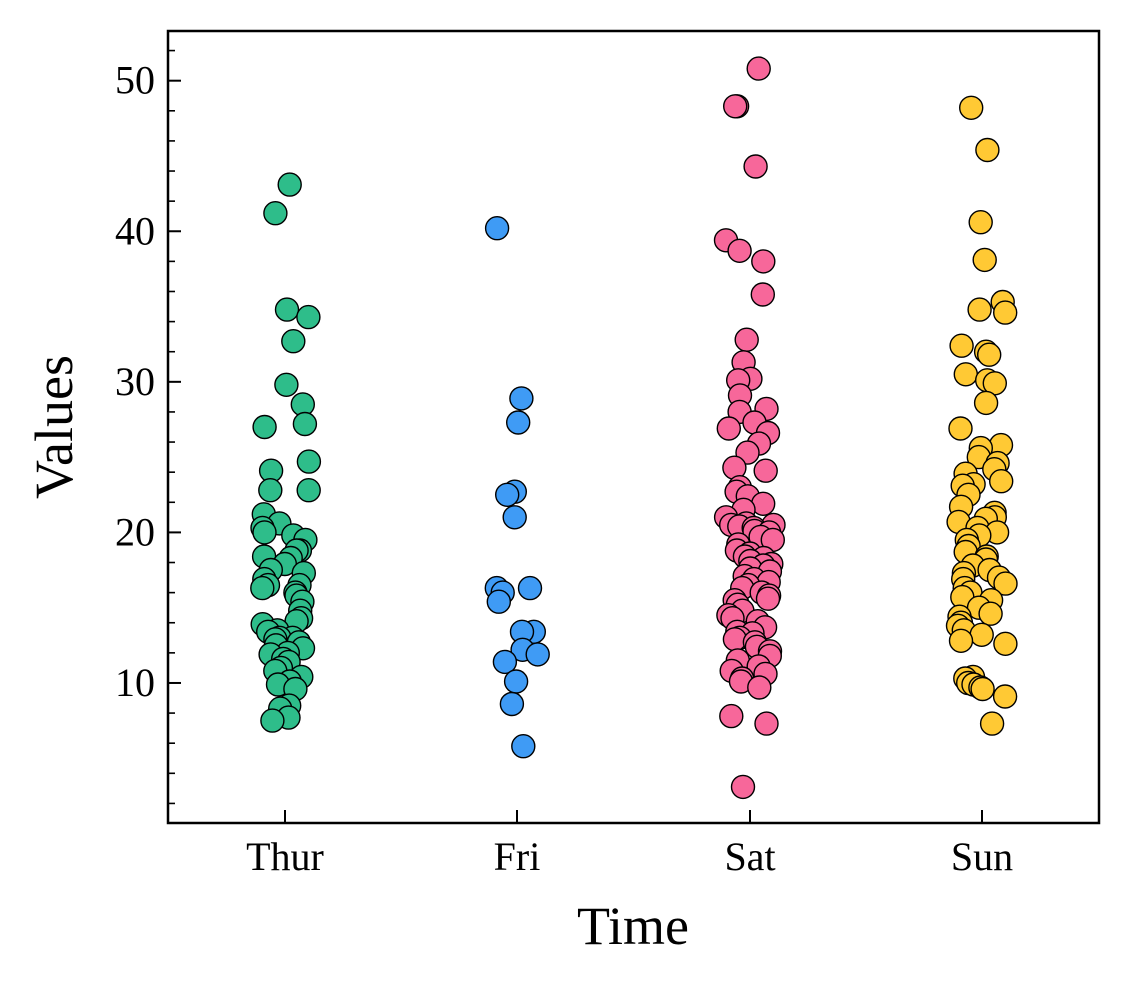  What do you see at coordinates (285, 856) in the screenshot?
I see `x-tick-label: Thur` at bounding box center [285, 856].